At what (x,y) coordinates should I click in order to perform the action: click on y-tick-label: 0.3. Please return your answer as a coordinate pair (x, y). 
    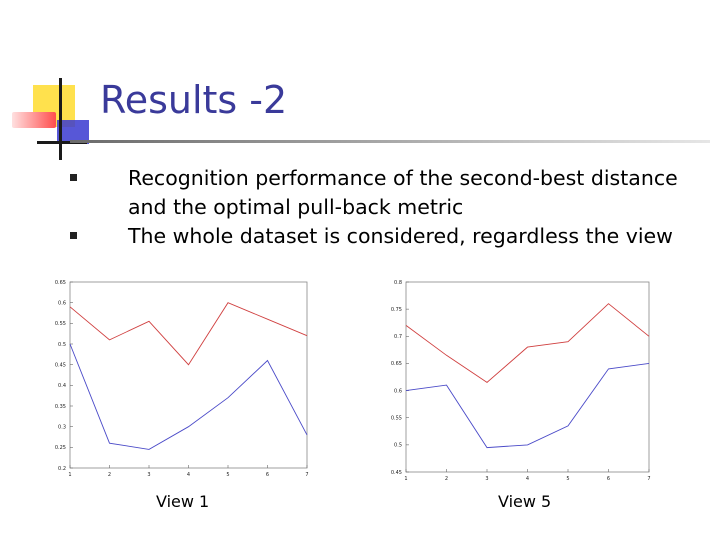
    Looking at the image, I should click on (62, 427).